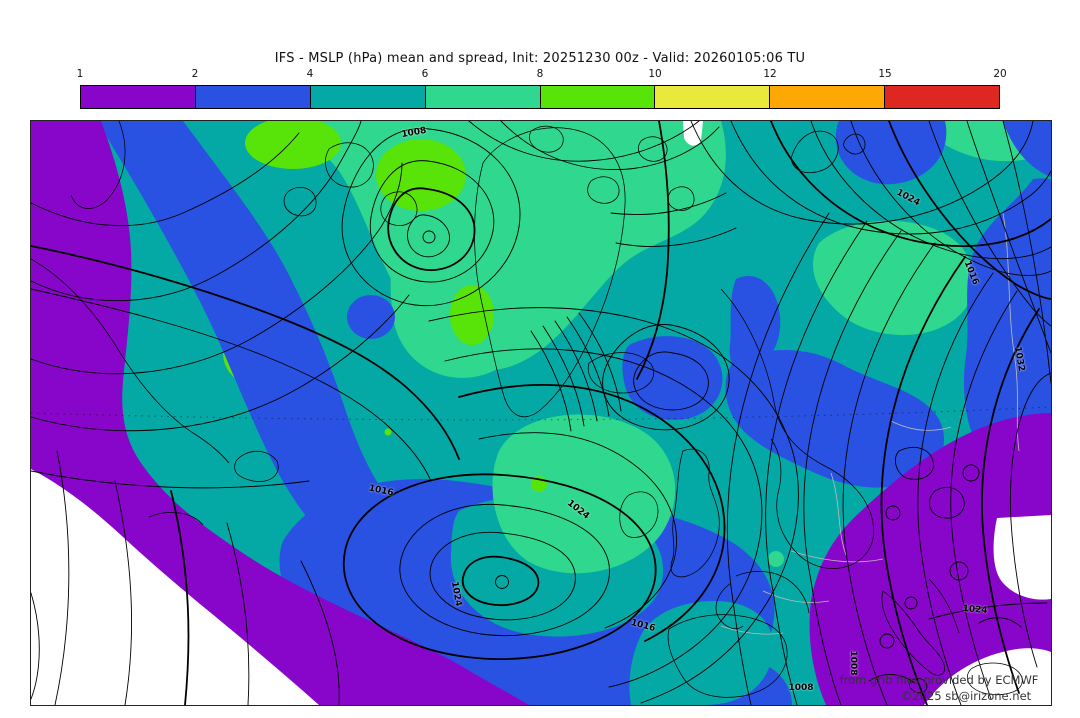 The height and width of the screenshot is (718, 1080). Describe the element at coordinates (885, 74) in the screenshot. I see `colorbar-tick: 15` at that location.